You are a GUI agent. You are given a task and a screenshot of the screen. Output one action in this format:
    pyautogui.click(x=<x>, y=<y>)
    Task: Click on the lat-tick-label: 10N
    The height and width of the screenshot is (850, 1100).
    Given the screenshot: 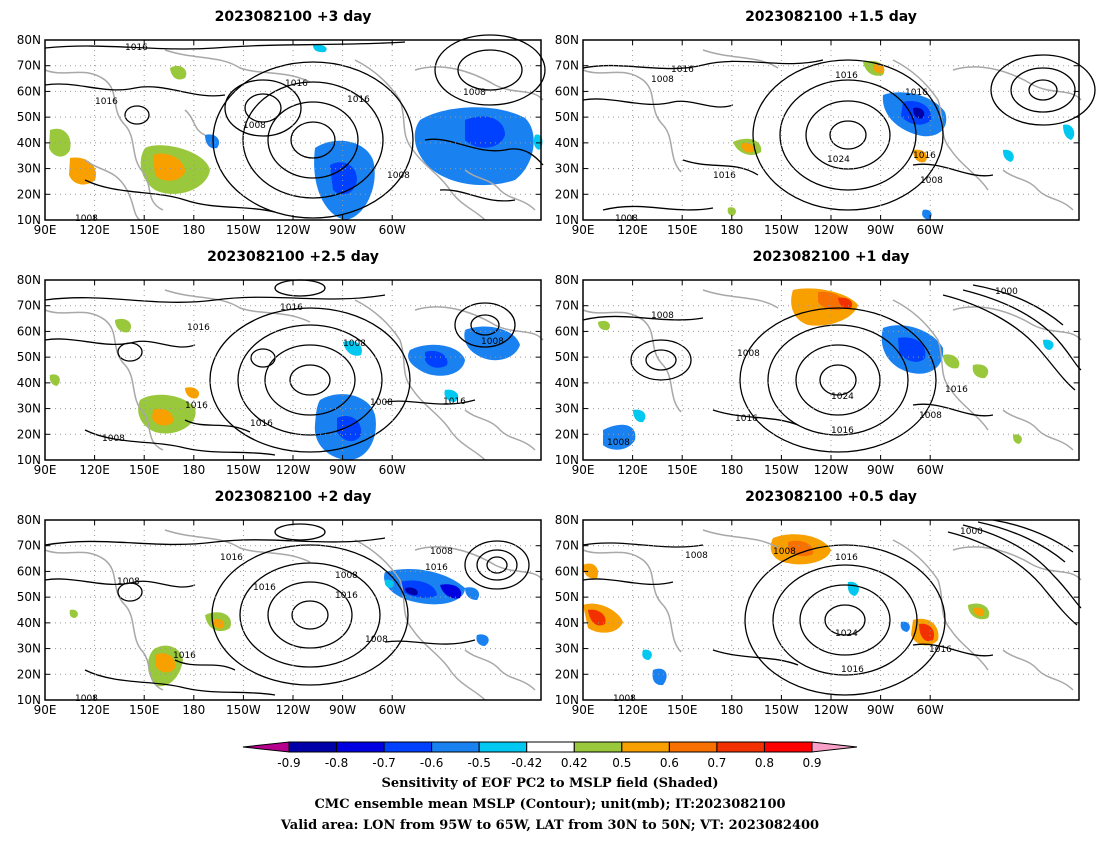 What is the action you would take?
    pyautogui.click(x=29, y=460)
    